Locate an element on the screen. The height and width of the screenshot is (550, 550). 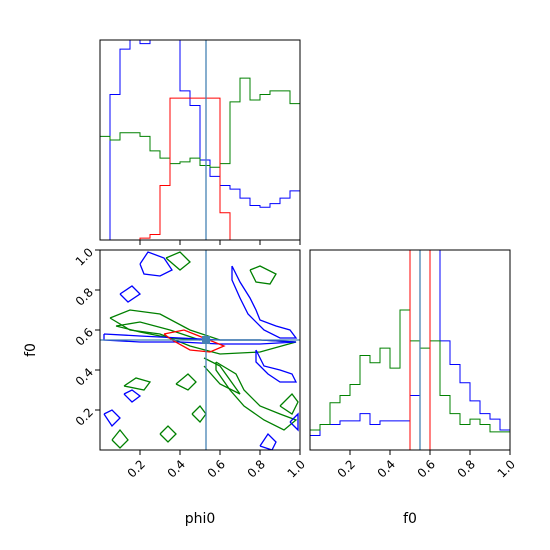
hist-phi0-frame is located at coordinates (200, 140).